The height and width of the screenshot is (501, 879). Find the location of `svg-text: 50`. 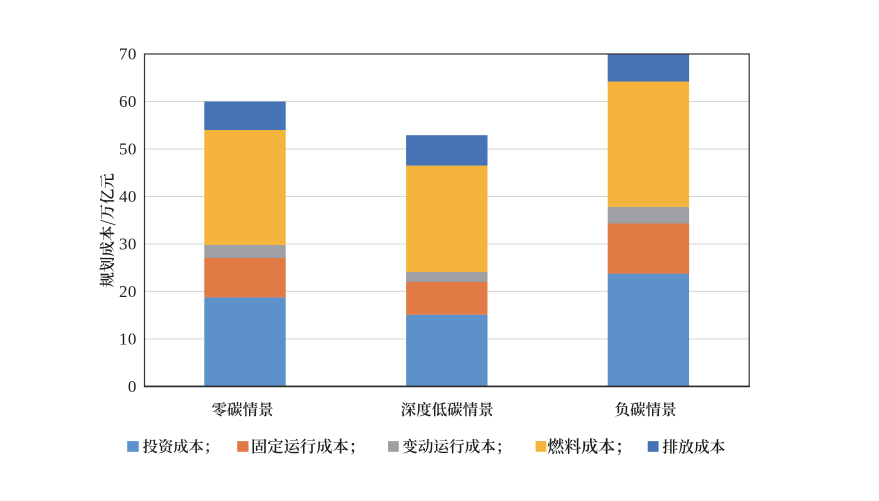

svg-text: 50 is located at coordinates (128, 149).